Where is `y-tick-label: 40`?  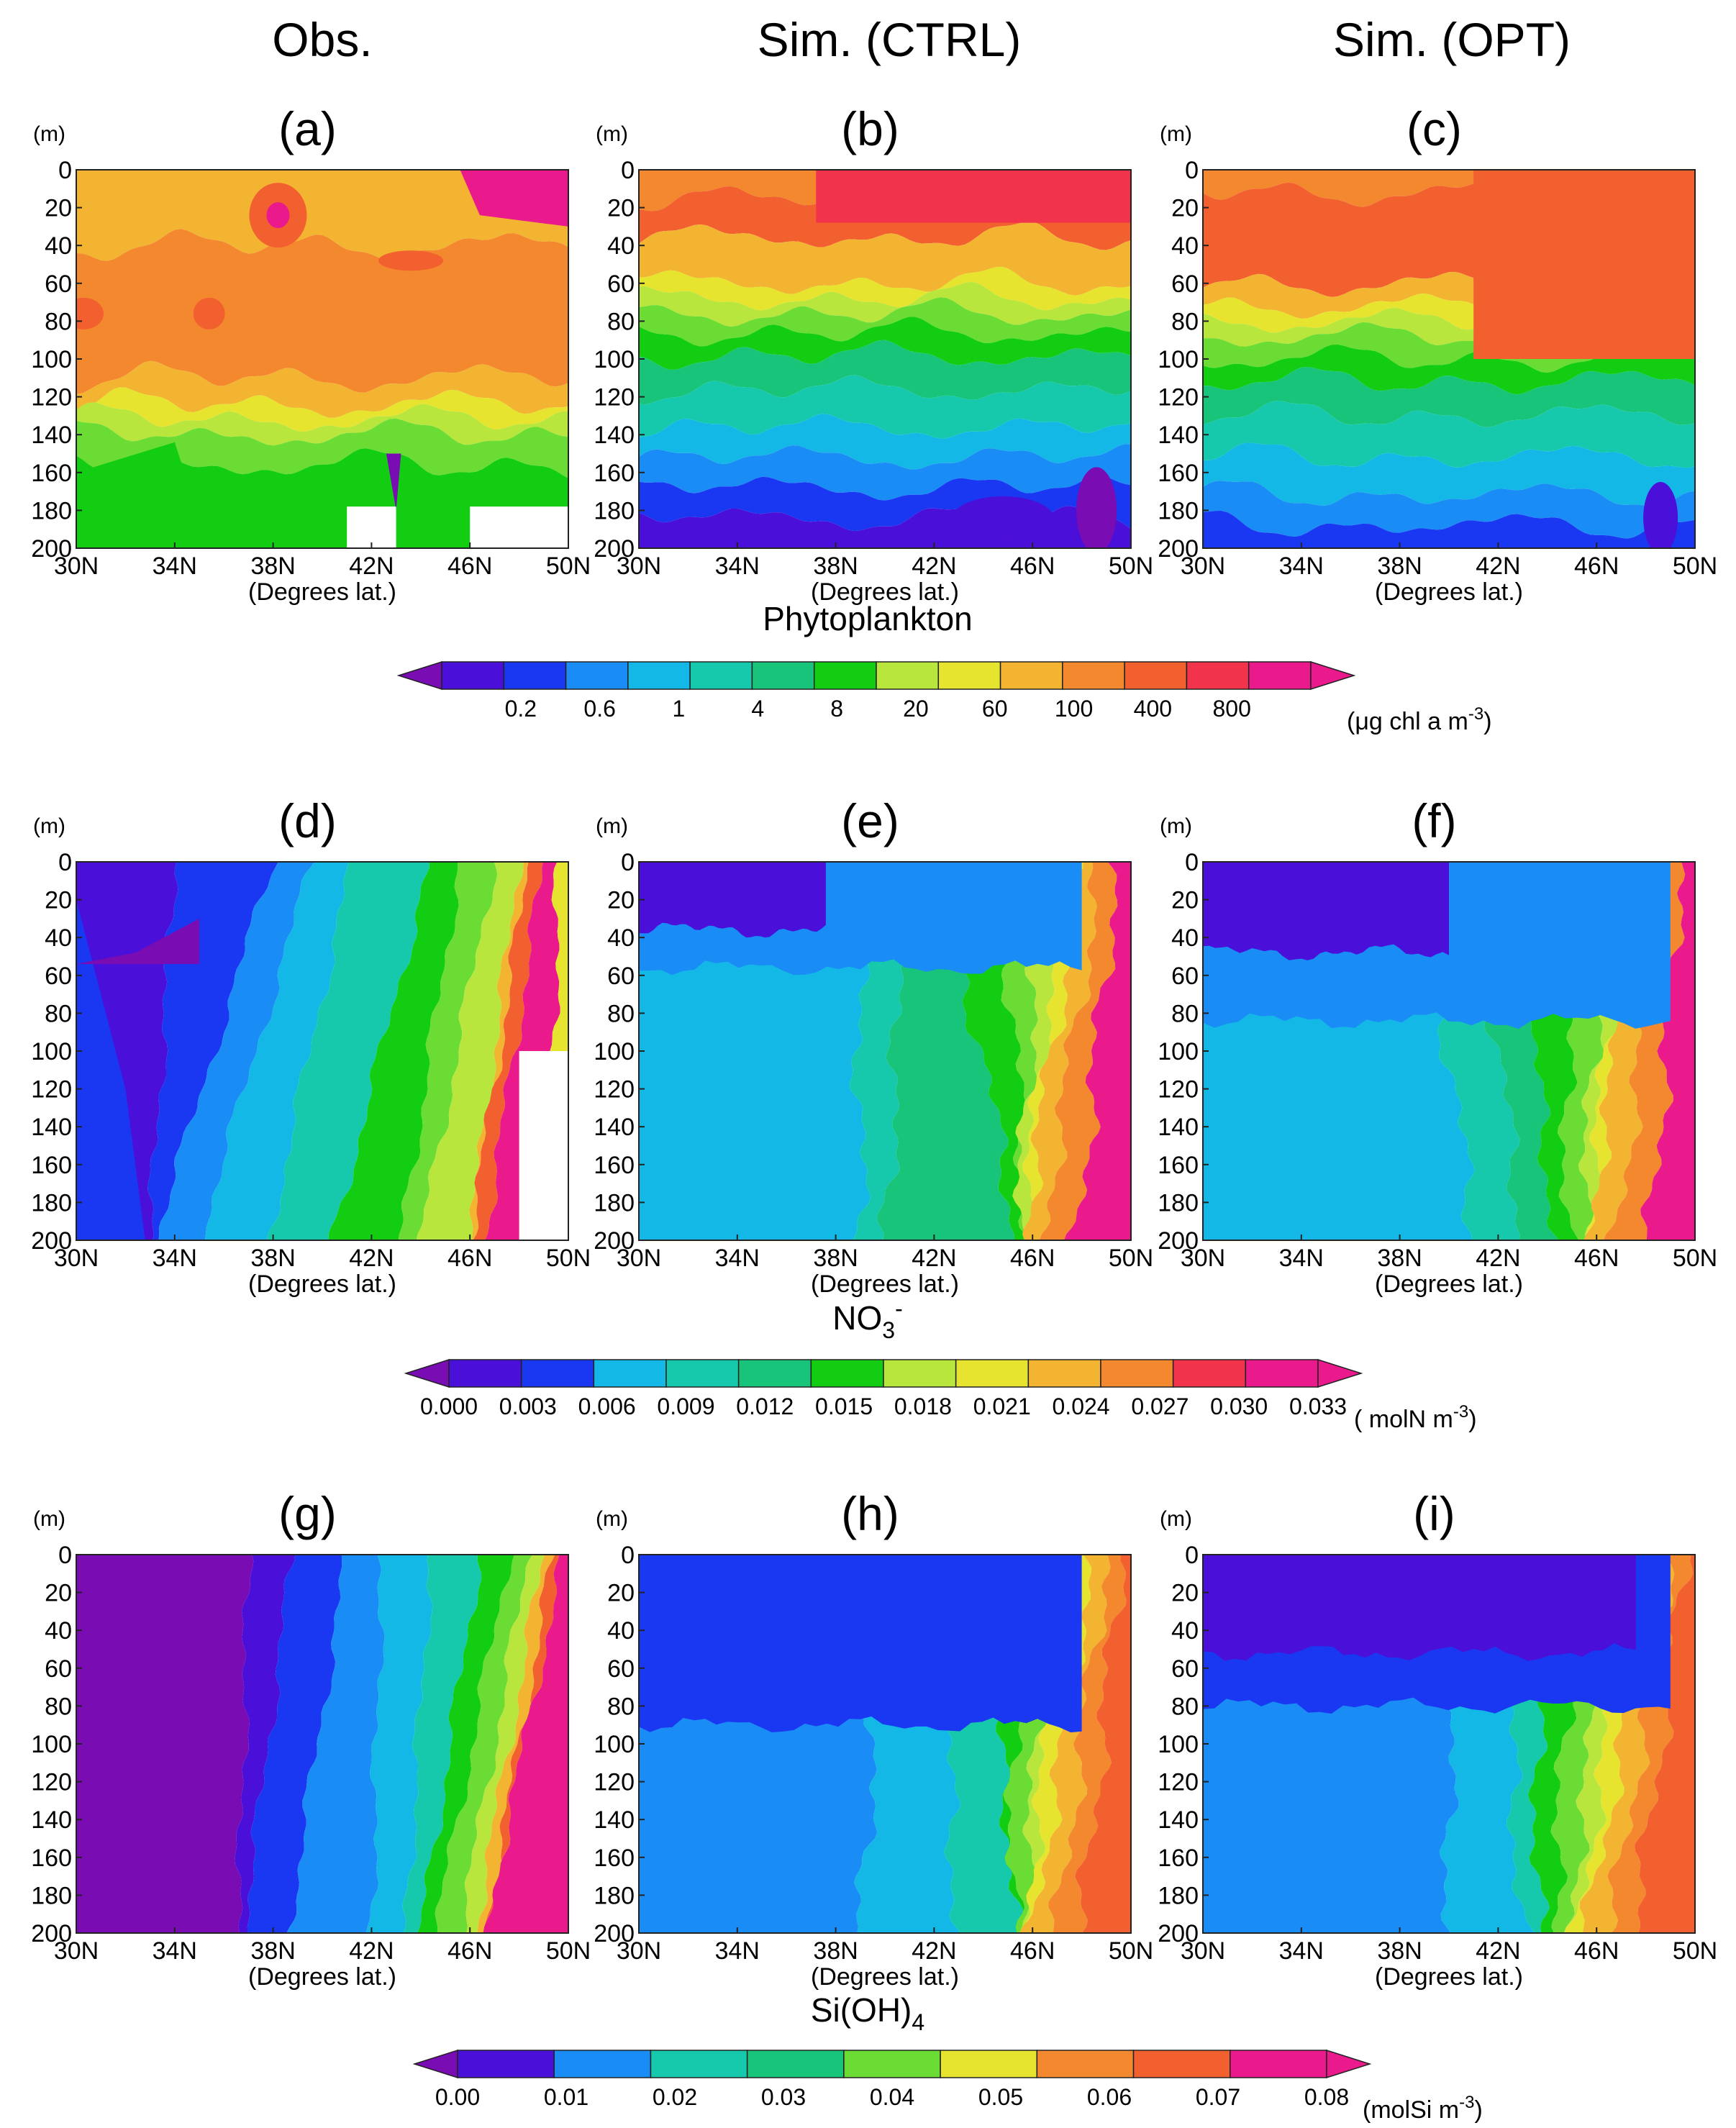 y-tick-label: 40 is located at coordinates (621, 1631).